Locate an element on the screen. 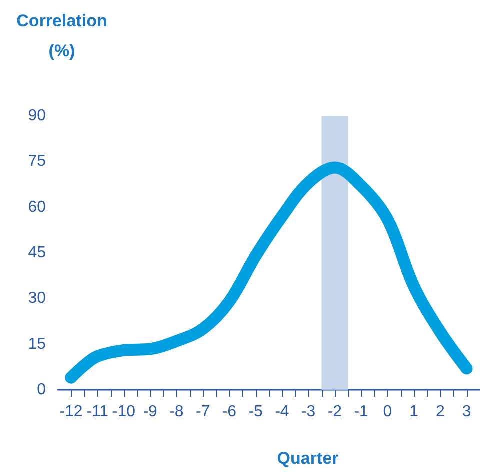 The height and width of the screenshot is (474, 480). x-tick-label: -10 is located at coordinates (124, 412).